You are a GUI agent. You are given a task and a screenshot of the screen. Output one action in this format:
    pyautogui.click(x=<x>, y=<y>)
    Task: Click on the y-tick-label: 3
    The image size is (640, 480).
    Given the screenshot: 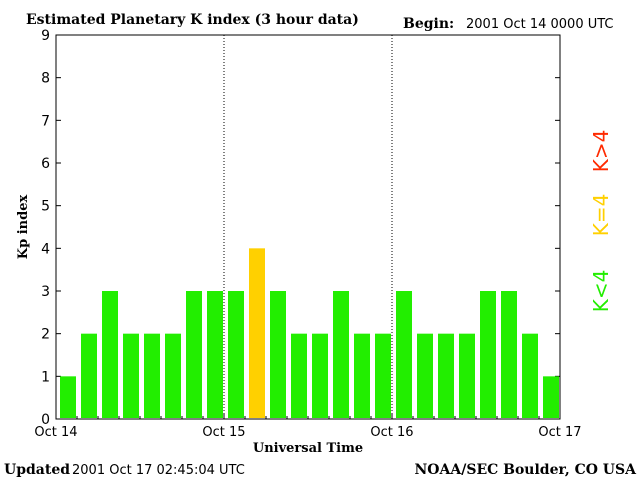 What is the action you would take?
    pyautogui.click(x=45, y=292)
    